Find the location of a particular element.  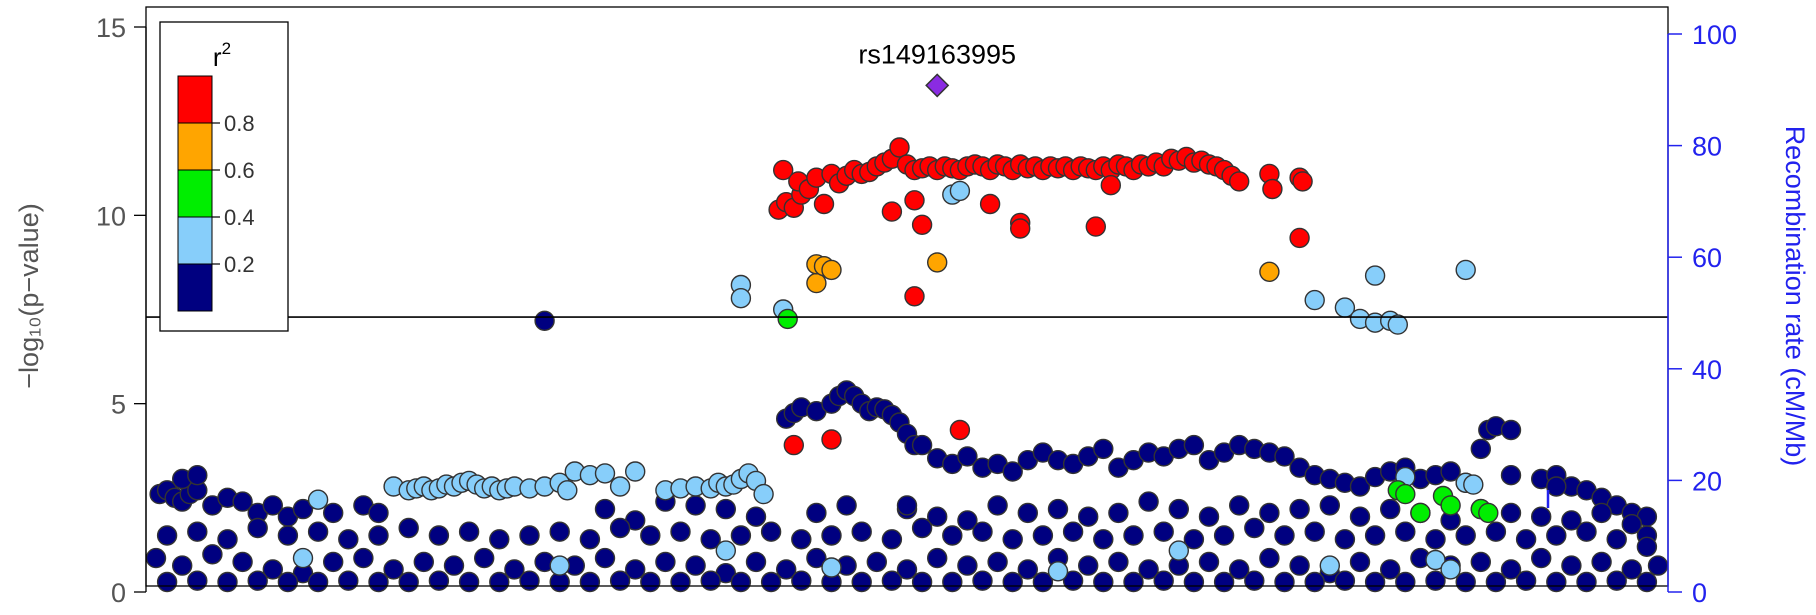

lead-snp-diamond is located at coordinates (937, 85).